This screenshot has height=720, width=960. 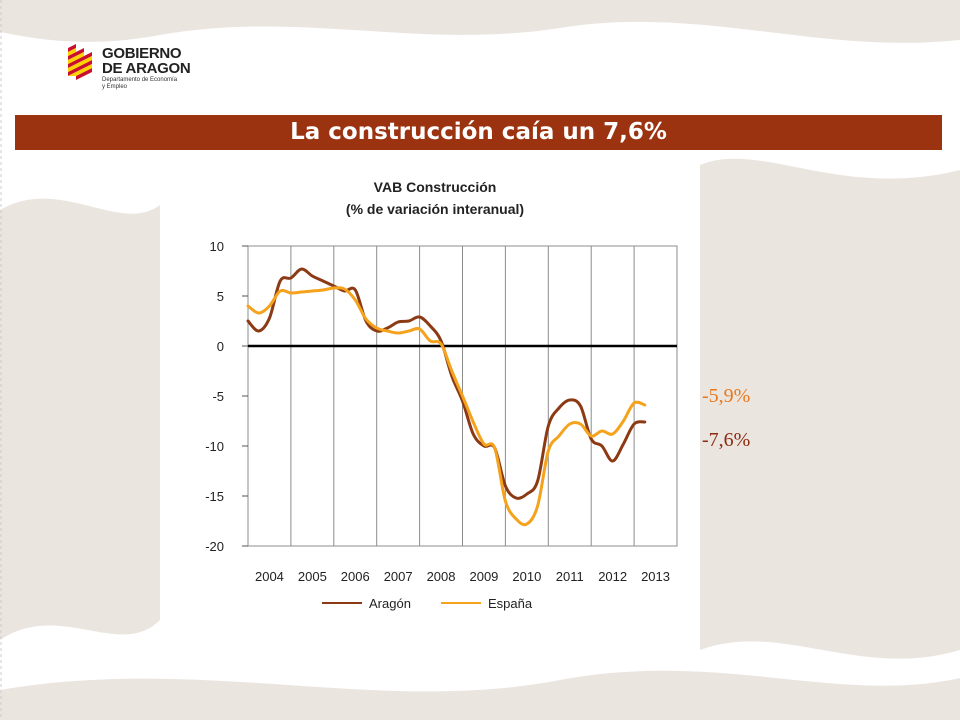 What do you see at coordinates (142, 53) in the screenshot?
I see `logo-name-line-1: GOBIERNO` at bounding box center [142, 53].